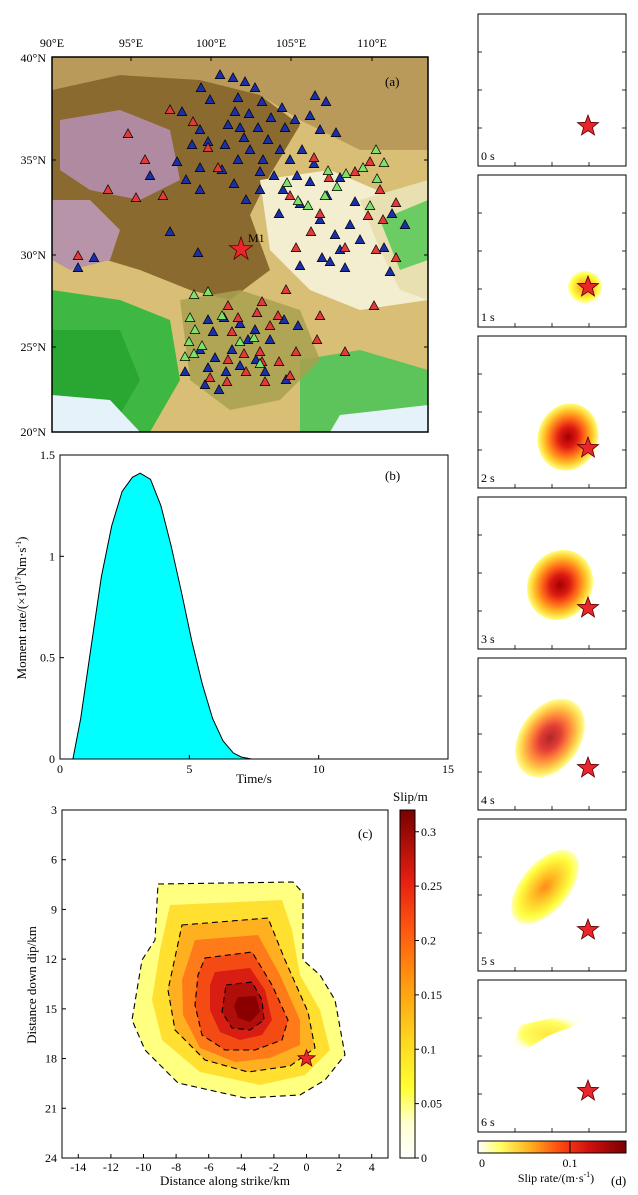 Image resolution: width=638 pixels, height=1195 pixels. What do you see at coordinates (144, 1167) in the screenshot?
I see `x-tick-label: -10` at bounding box center [144, 1167].